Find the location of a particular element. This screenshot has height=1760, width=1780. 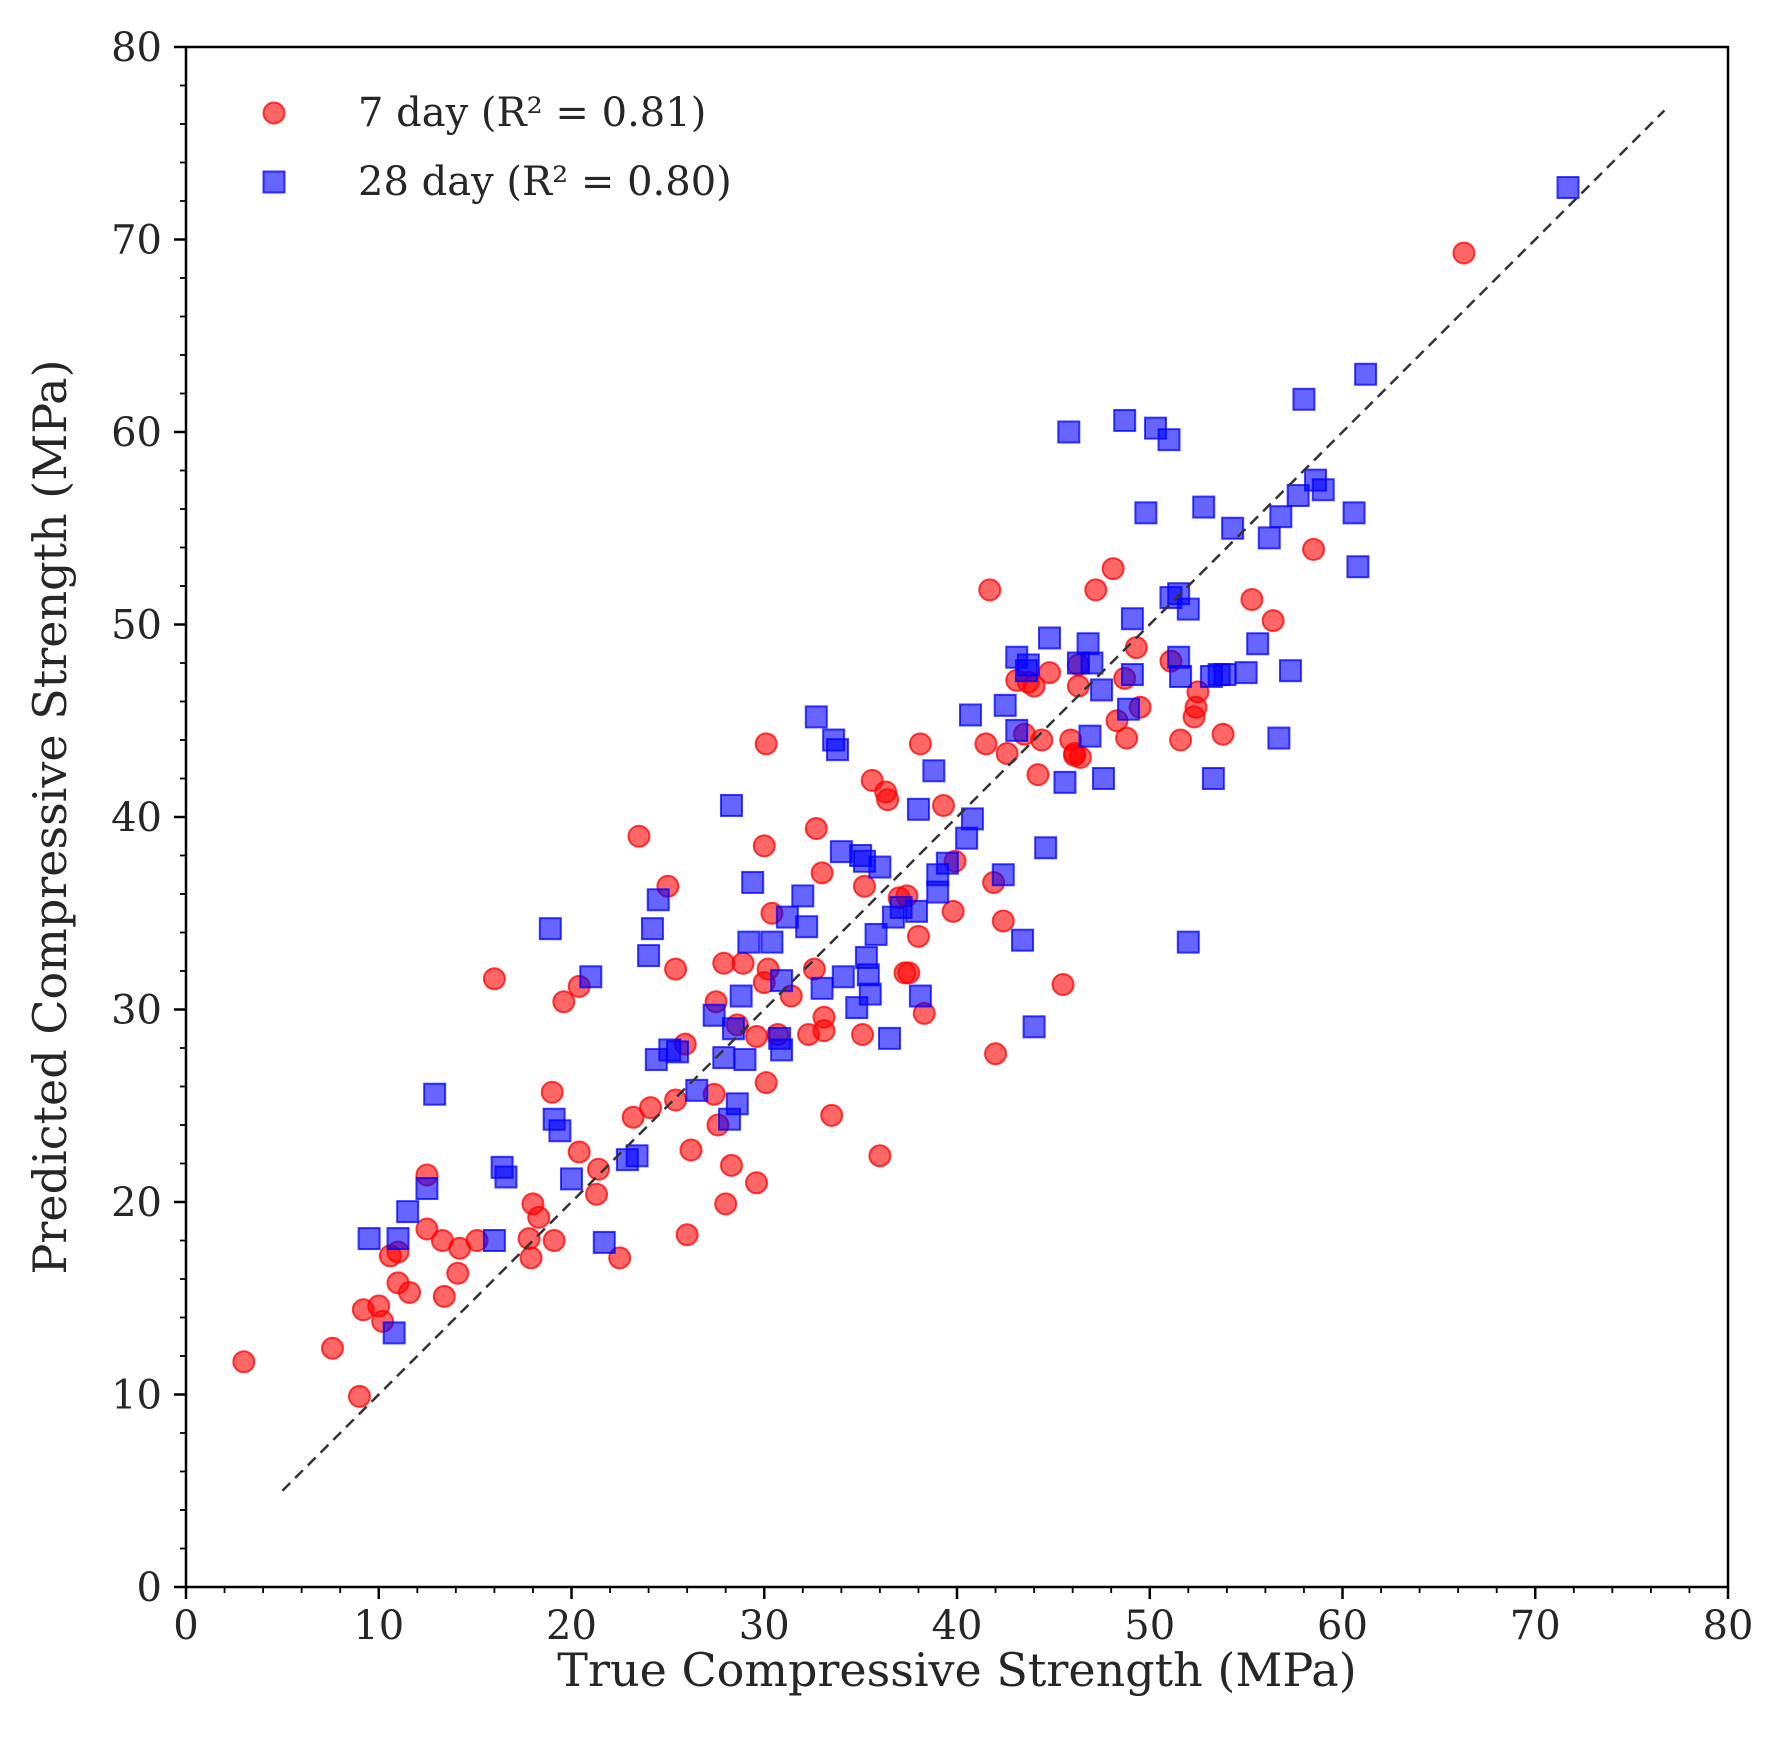

legend-marker-circle is located at coordinates (274, 113).